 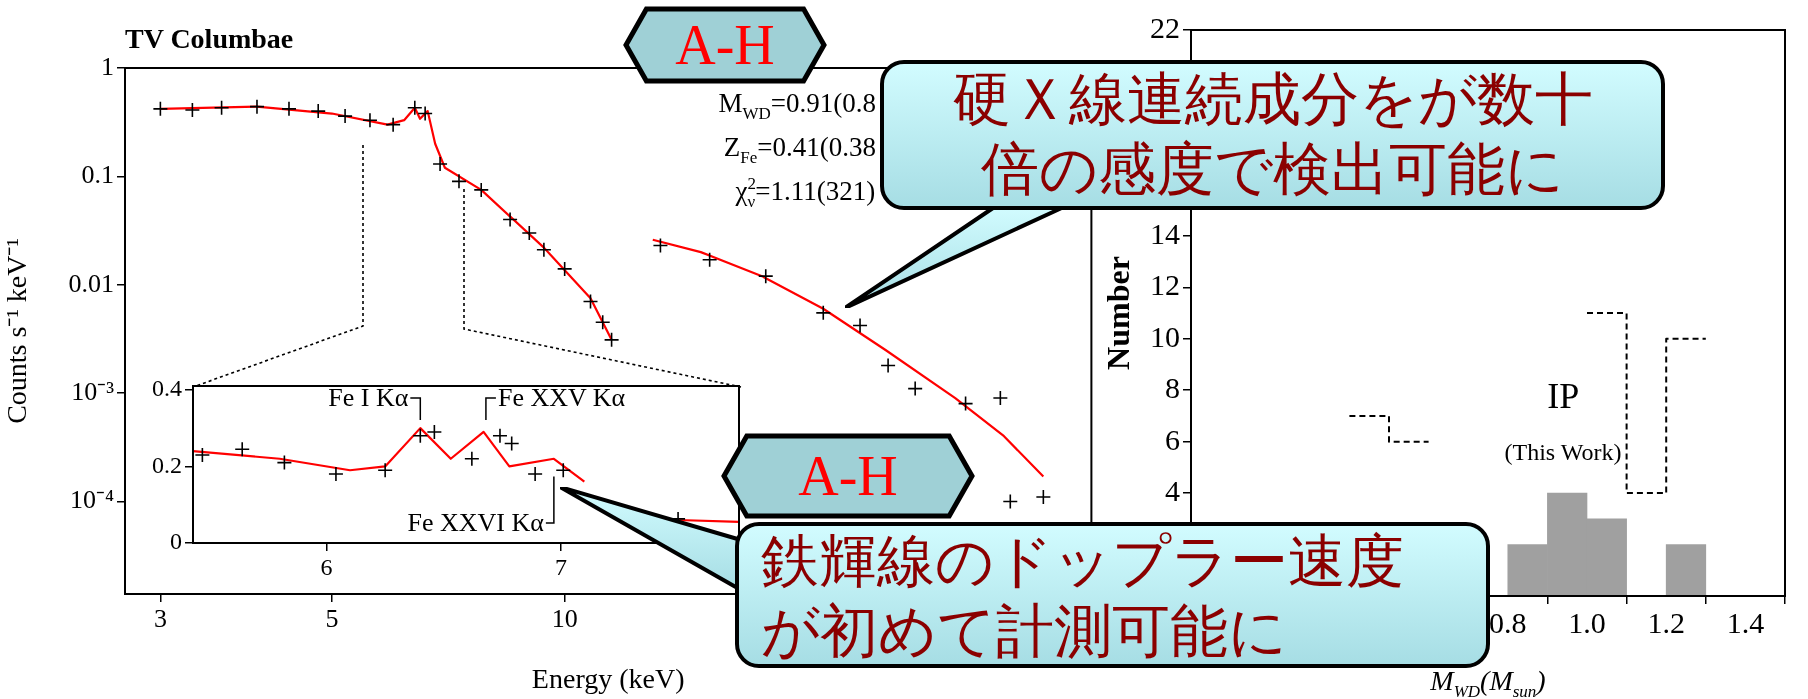 What do you see at coordinates (91, 500) in the screenshot?
I see `y-tick-label: 10⁻⁴` at bounding box center [91, 500].